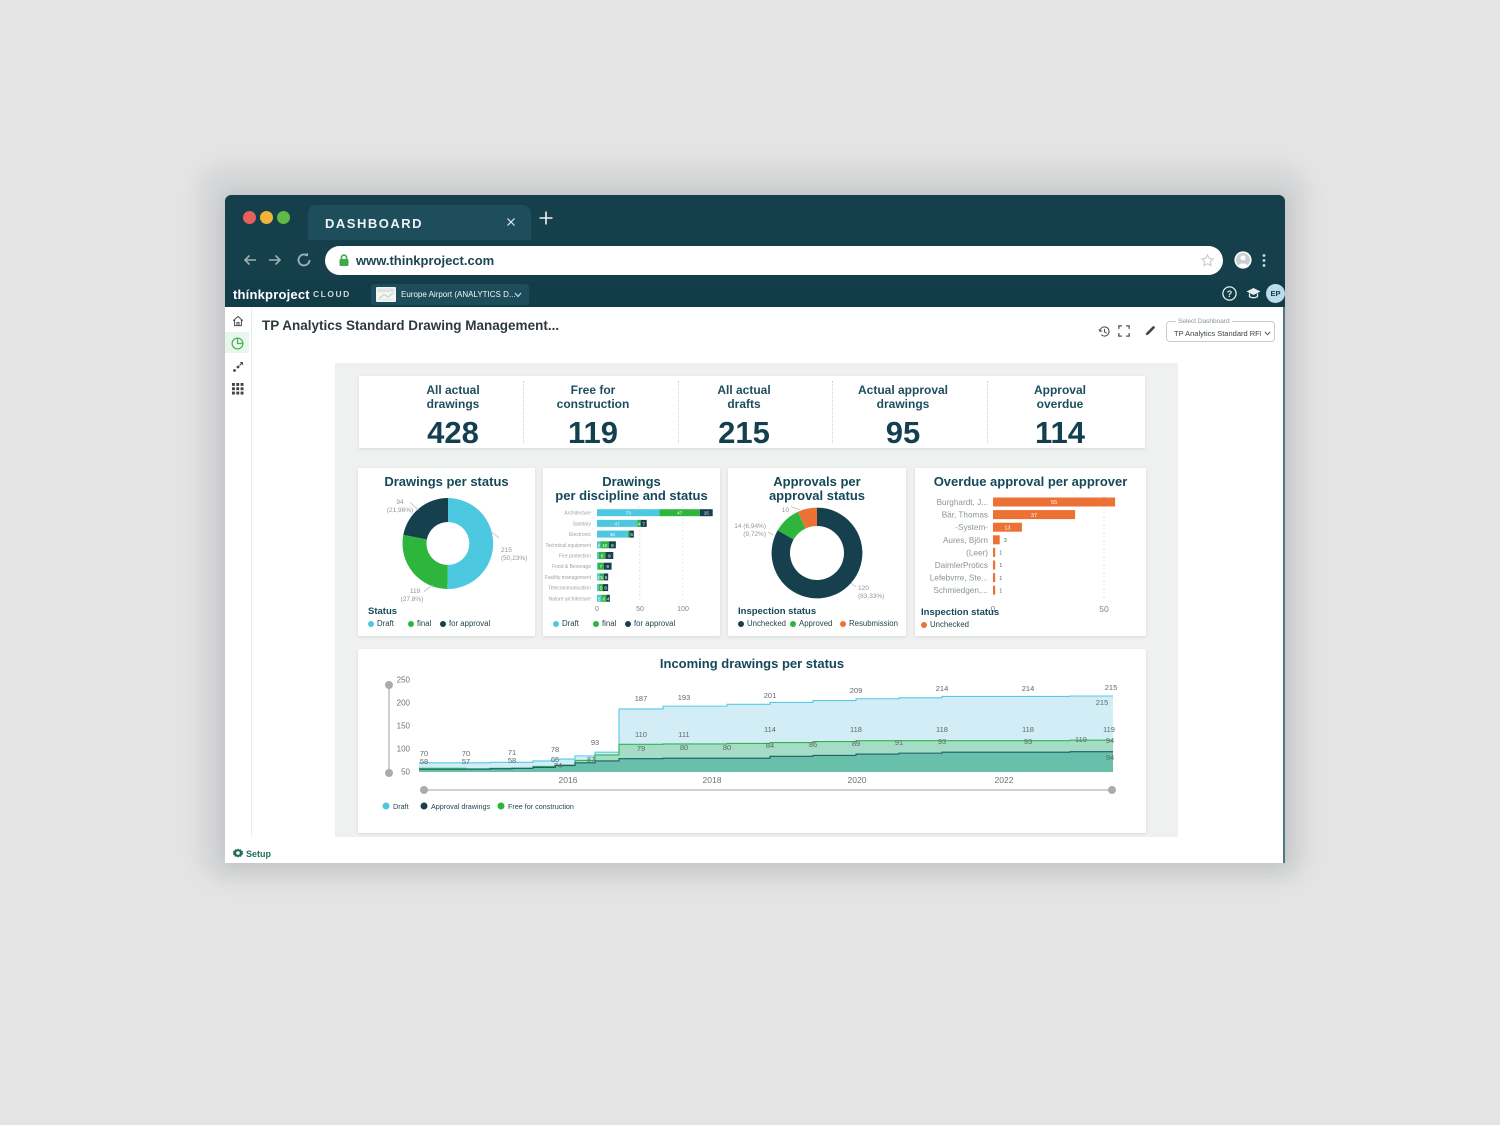 The image size is (1500, 1125). What do you see at coordinates (641, 748) in the screenshot?
I see `svg-text: 79` at bounding box center [641, 748].